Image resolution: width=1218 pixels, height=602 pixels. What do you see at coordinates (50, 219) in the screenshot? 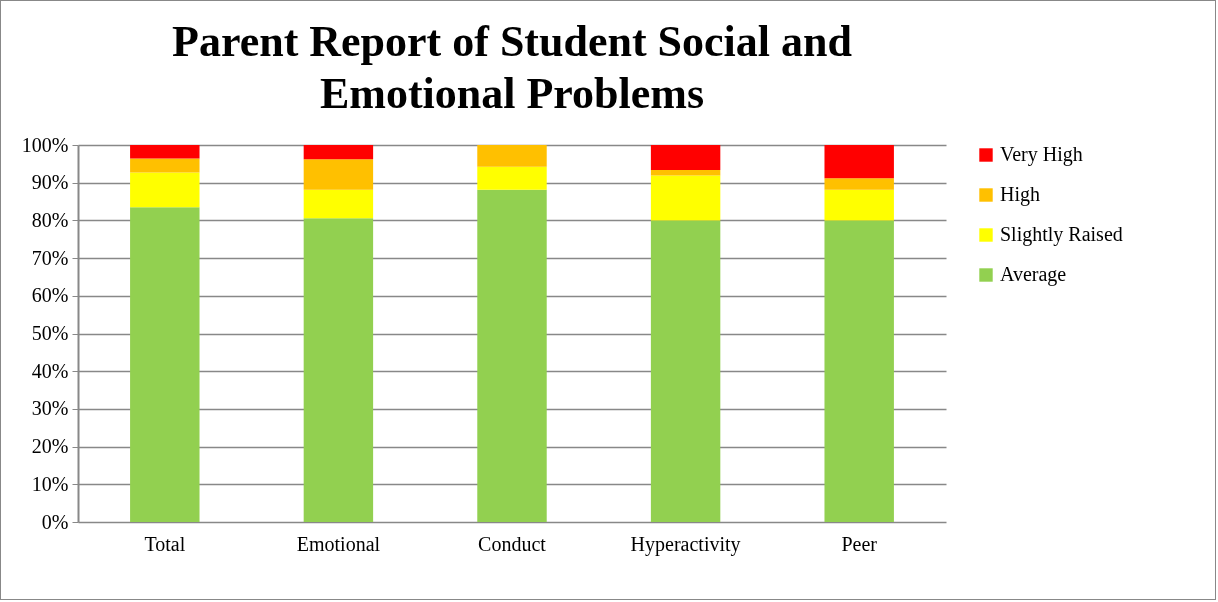
I see `y-tick-label: 80%` at bounding box center [50, 219].